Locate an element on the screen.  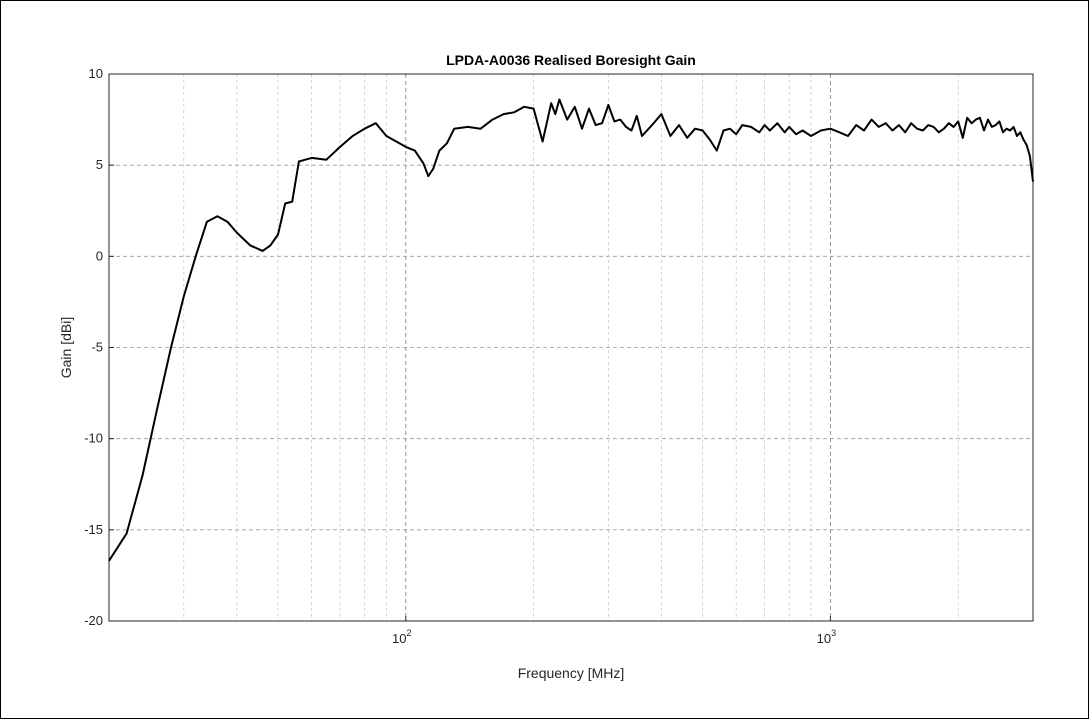
x-tick-label: 10² is located at coordinates (401, 637).